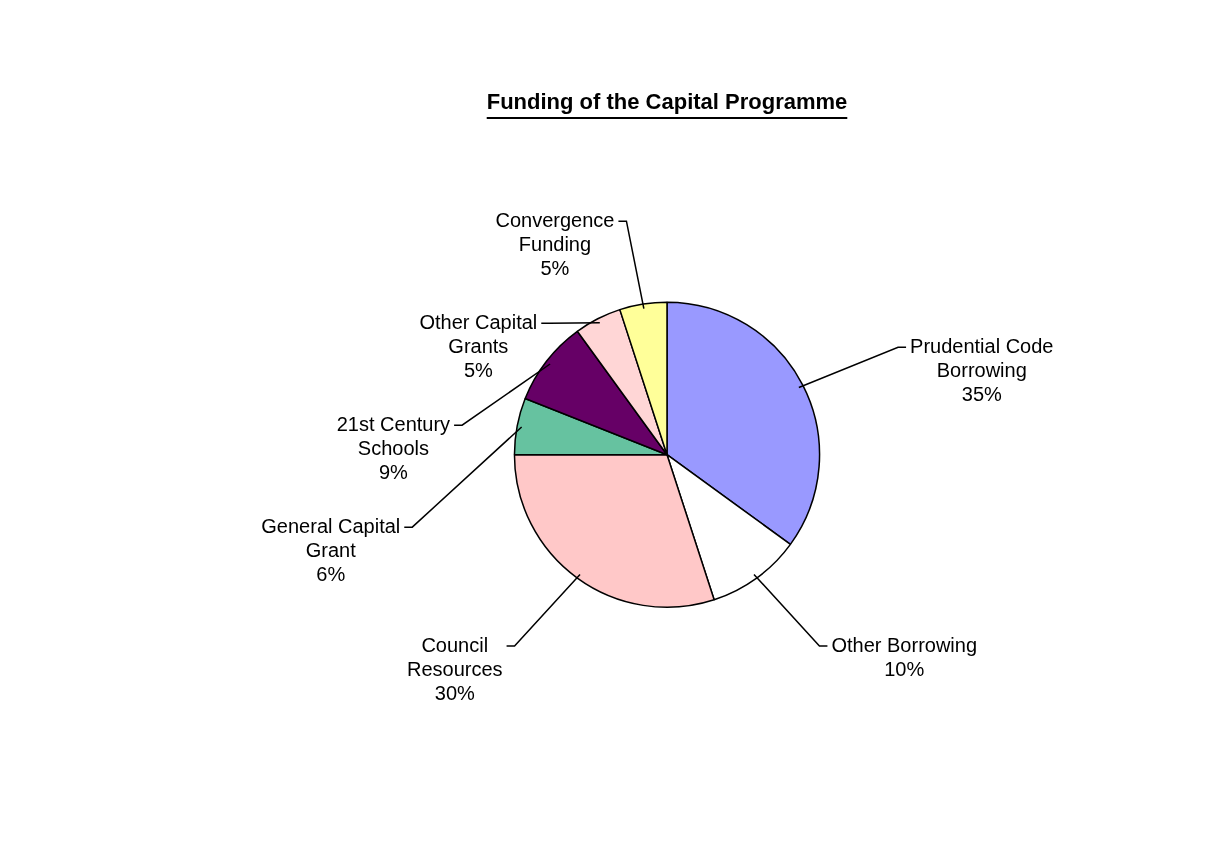 The width and height of the screenshot is (1217, 843). Describe the element at coordinates (393, 435) in the screenshot. I see `slice-label: 21st Century Schools` at that location.